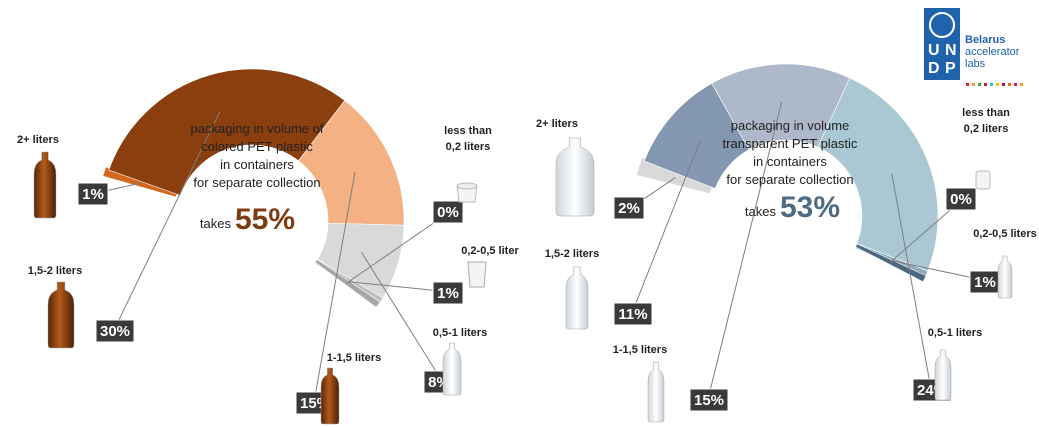 This screenshot has height=427, width=1039. I want to click on value-label: 11%, so click(632, 314).